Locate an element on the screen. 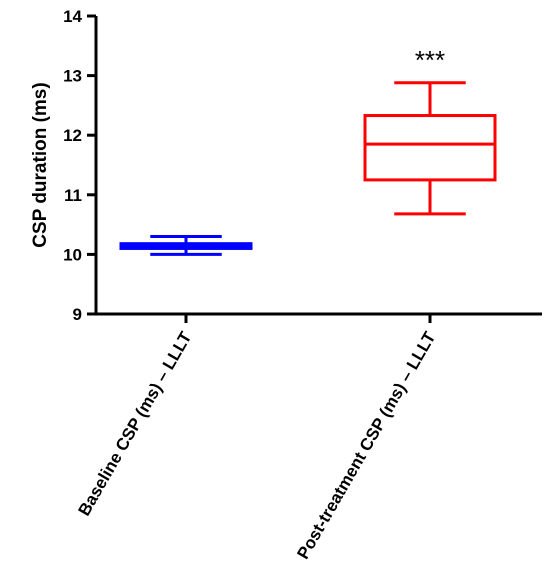 This screenshot has height=585, width=550. y-axis-title: CSP duration (ms) is located at coordinates (40, 164).